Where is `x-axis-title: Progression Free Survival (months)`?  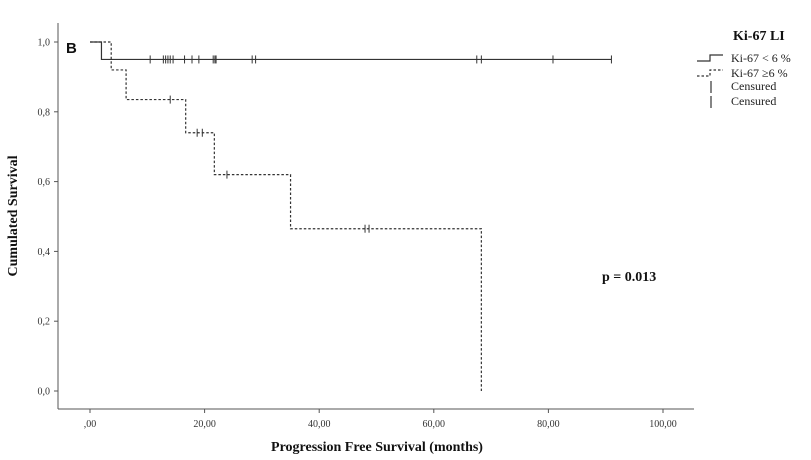 x-axis-title: Progression Free Survival (months) is located at coordinates (377, 447).